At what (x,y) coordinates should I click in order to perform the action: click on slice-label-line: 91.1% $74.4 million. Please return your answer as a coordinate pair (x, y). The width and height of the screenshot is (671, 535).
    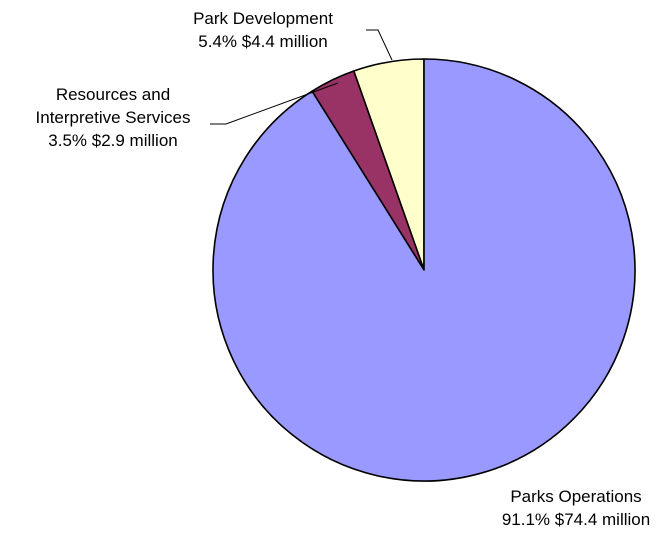
    Looking at the image, I should click on (576, 519).